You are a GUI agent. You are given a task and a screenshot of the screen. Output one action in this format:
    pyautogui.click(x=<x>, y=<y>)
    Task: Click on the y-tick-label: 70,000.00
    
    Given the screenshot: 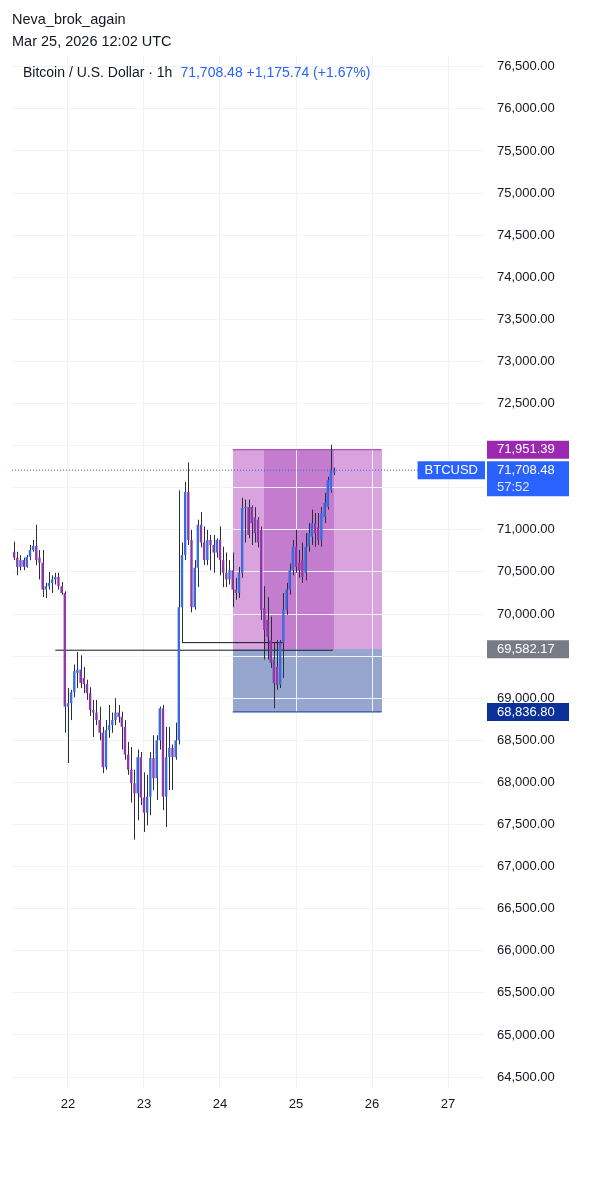 What is the action you would take?
    pyautogui.click(x=526, y=613)
    